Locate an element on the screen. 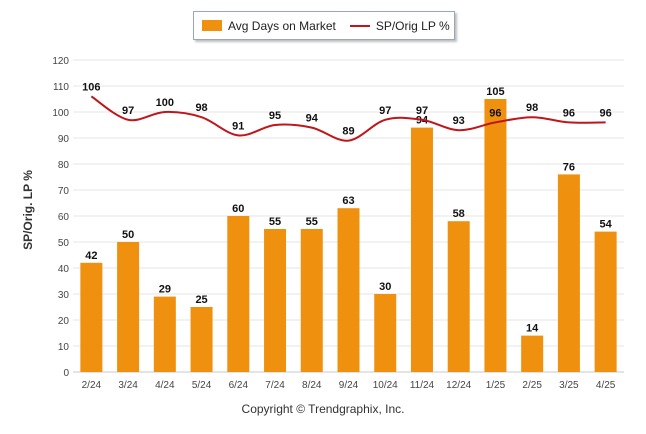  legend-item-bar: Avg Days on Market is located at coordinates (269, 26).